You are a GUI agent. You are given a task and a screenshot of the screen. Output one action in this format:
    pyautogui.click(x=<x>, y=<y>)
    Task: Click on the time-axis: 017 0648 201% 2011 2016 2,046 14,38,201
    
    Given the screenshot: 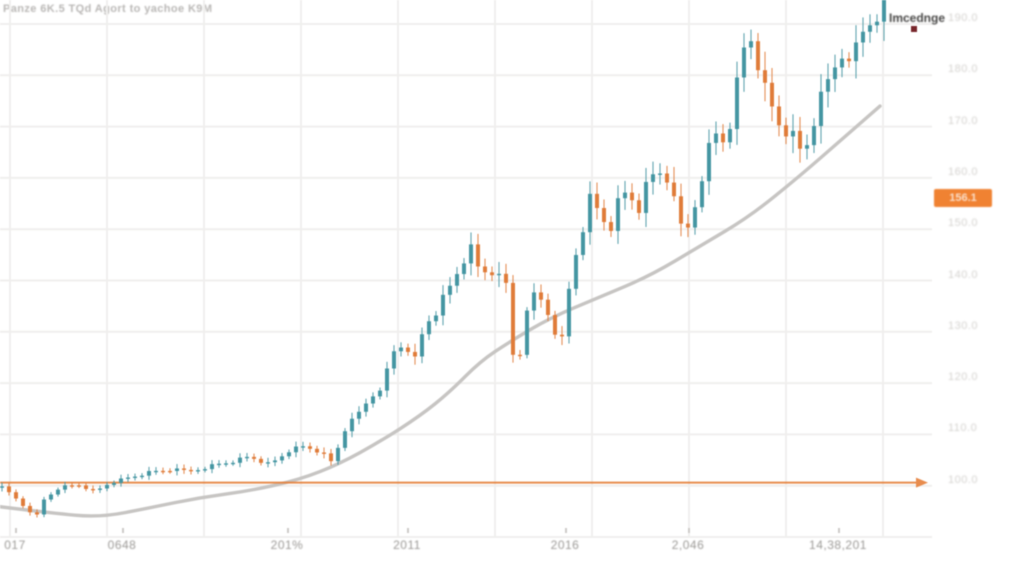 What is the action you would take?
    pyautogui.click(x=512, y=548)
    